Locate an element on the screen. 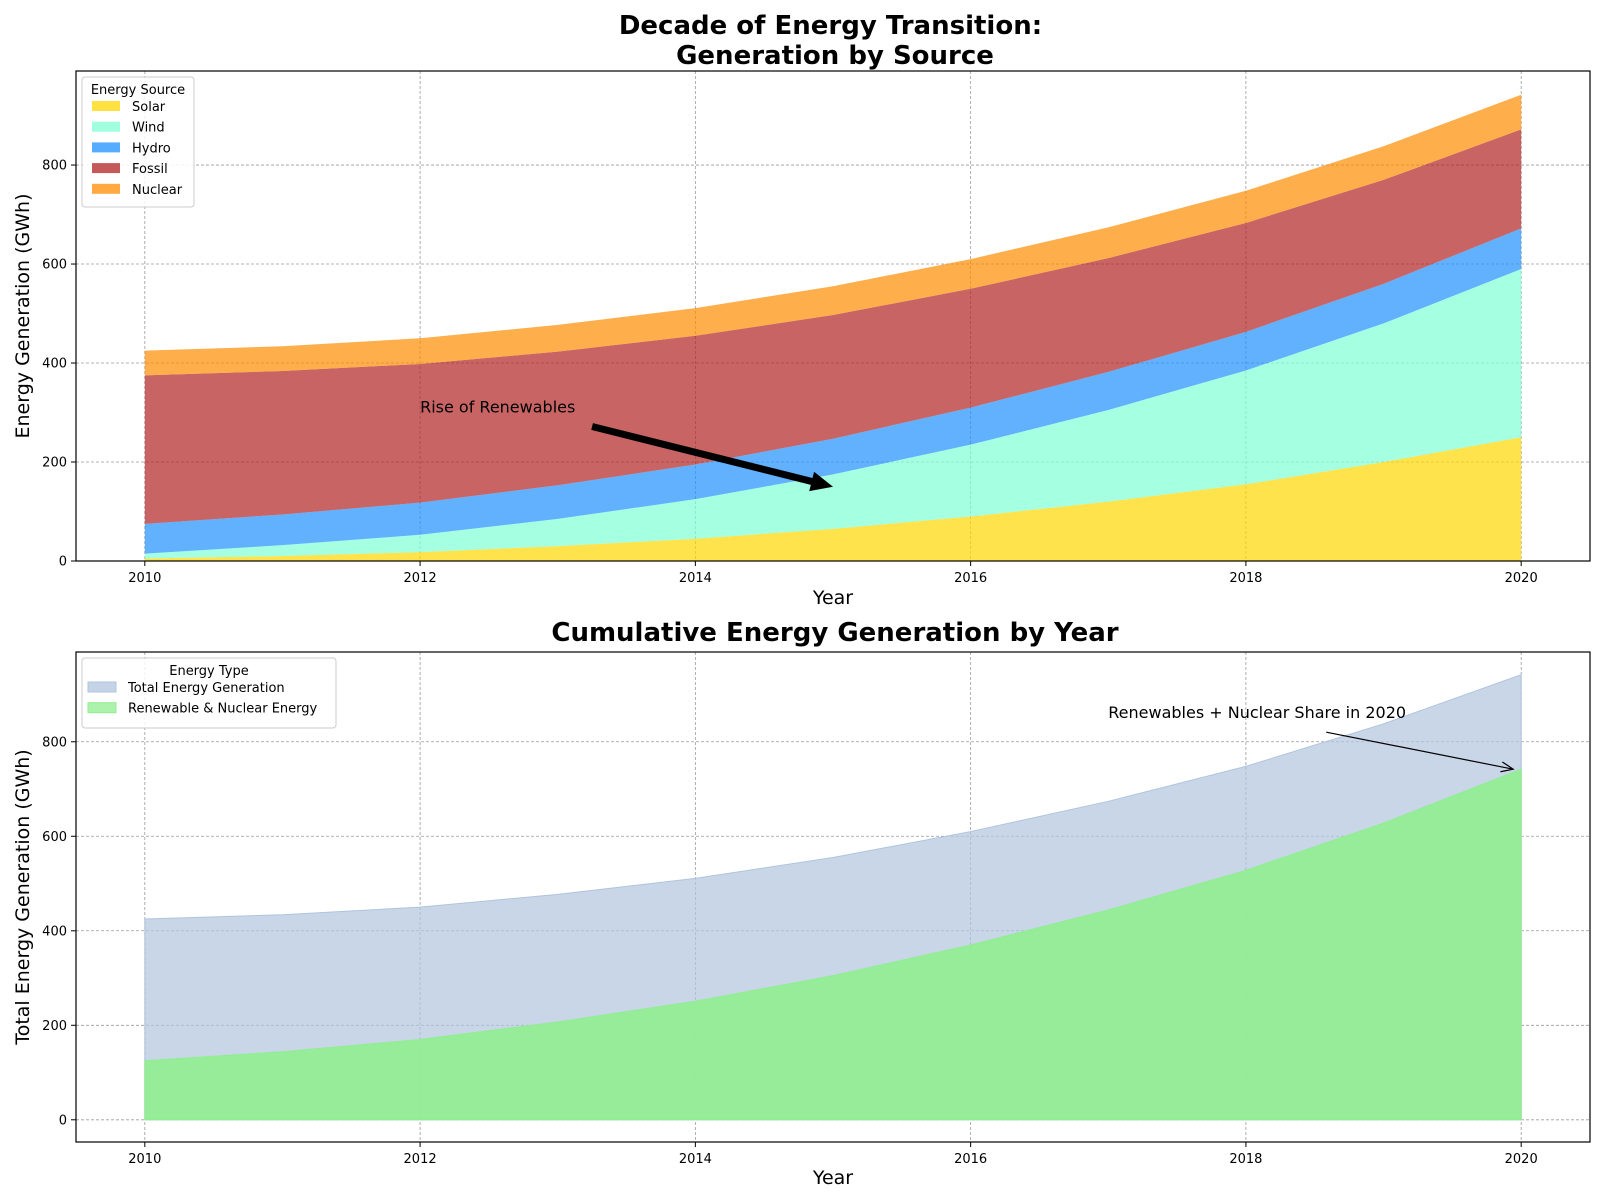 Image resolution: width=1600 pixels, height=1200 pixels. legend-label: Renewable & Nuclear Energy is located at coordinates (223, 709).